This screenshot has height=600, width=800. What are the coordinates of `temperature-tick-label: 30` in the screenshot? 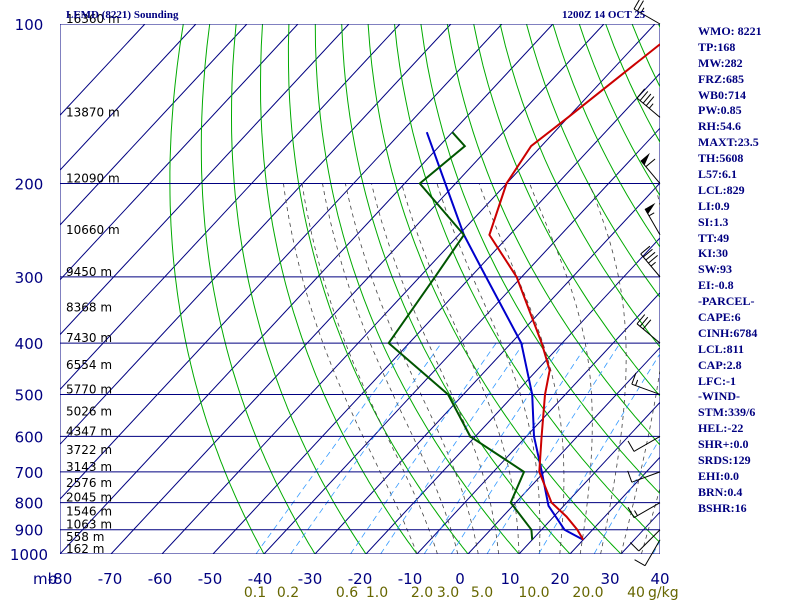 It's located at (609, 579).